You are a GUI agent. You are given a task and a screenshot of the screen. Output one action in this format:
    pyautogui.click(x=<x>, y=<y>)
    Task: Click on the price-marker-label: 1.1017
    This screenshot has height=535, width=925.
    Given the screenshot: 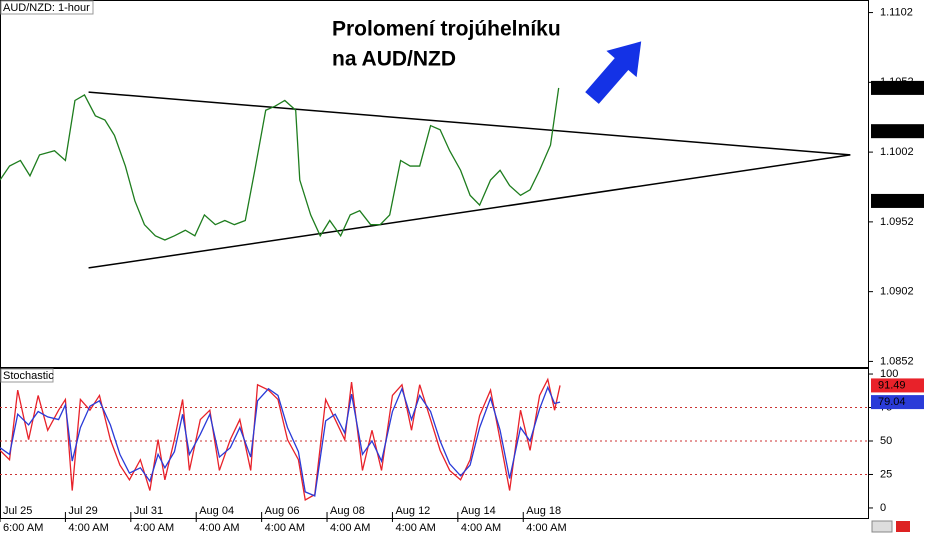 What is the action you would take?
    pyautogui.click(x=897, y=131)
    